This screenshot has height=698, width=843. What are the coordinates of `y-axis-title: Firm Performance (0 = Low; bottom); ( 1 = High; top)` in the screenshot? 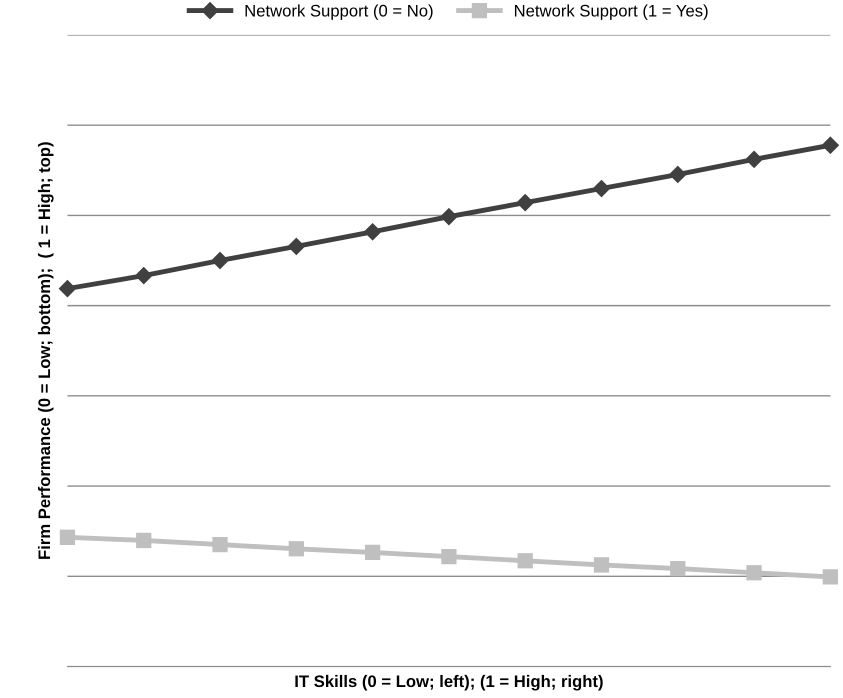 It's located at (46, 350).